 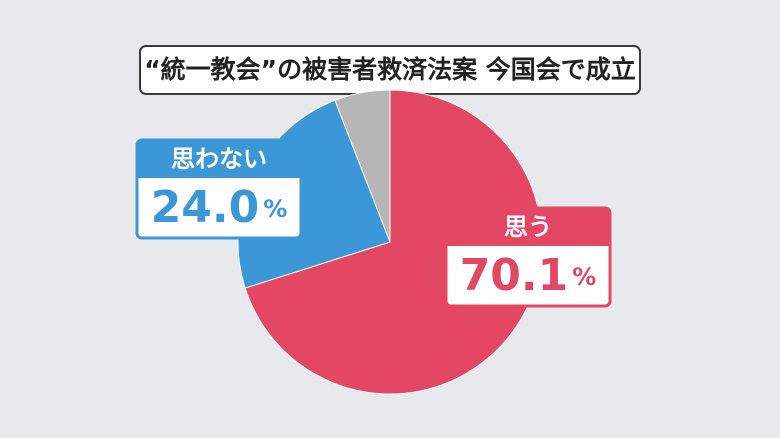 I want to click on legend-label: 思わない, so click(x=219, y=159).